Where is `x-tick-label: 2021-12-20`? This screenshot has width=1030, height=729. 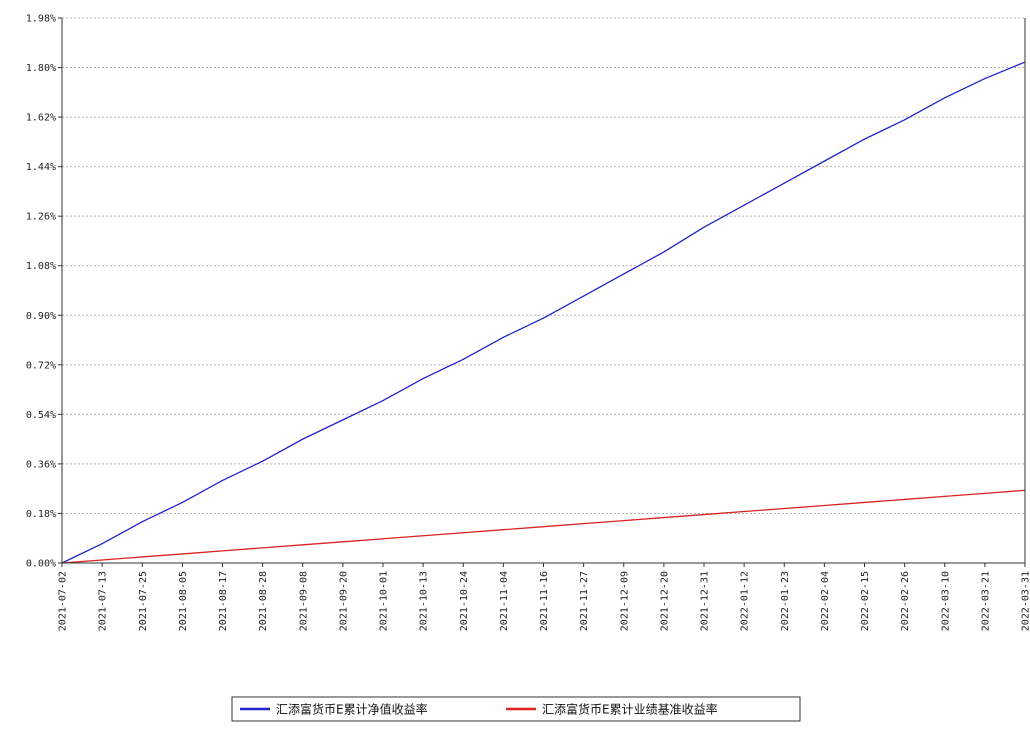
x-tick-label: 2021-12-20 is located at coordinates (664, 601).